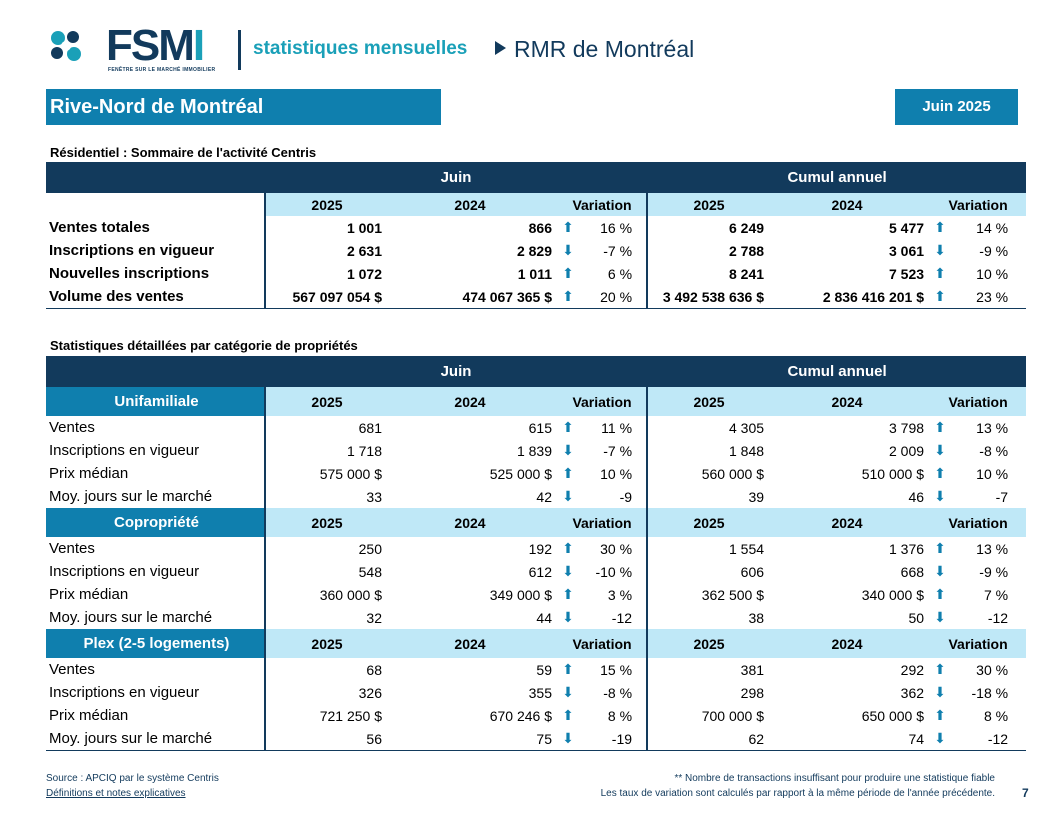  Describe the element at coordinates (613, 571) in the screenshot. I see `variation-month: -10 %` at that location.